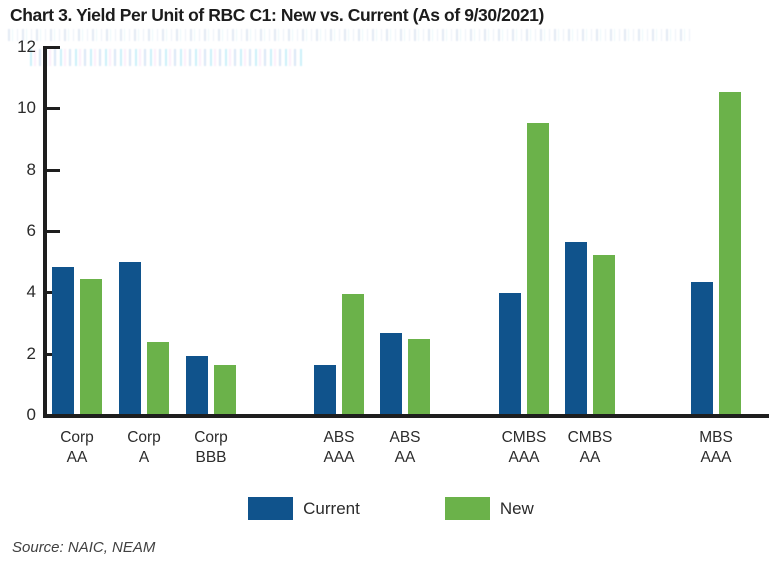  I want to click on new-swatch-icon, so click(467, 508).